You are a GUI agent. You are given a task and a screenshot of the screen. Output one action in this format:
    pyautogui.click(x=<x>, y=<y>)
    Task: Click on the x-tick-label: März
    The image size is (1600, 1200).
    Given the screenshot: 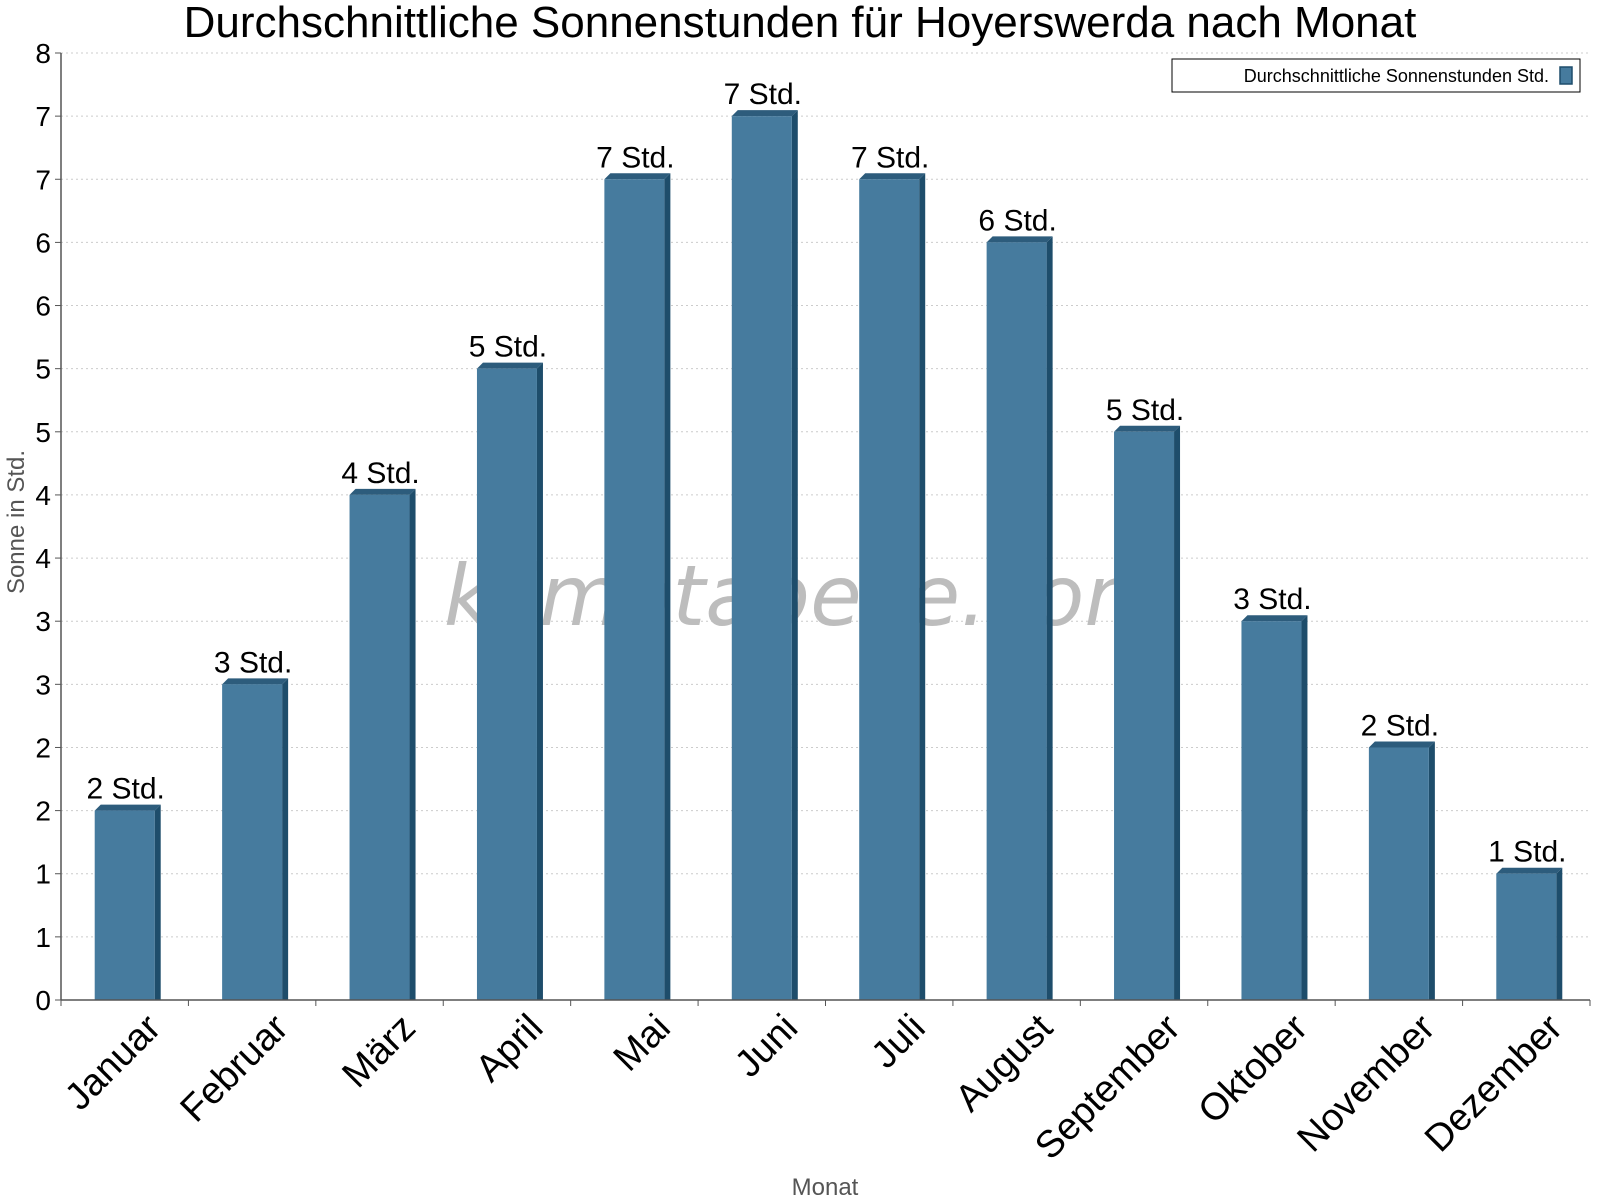 What is the action you would take?
    pyautogui.click(x=378, y=1051)
    